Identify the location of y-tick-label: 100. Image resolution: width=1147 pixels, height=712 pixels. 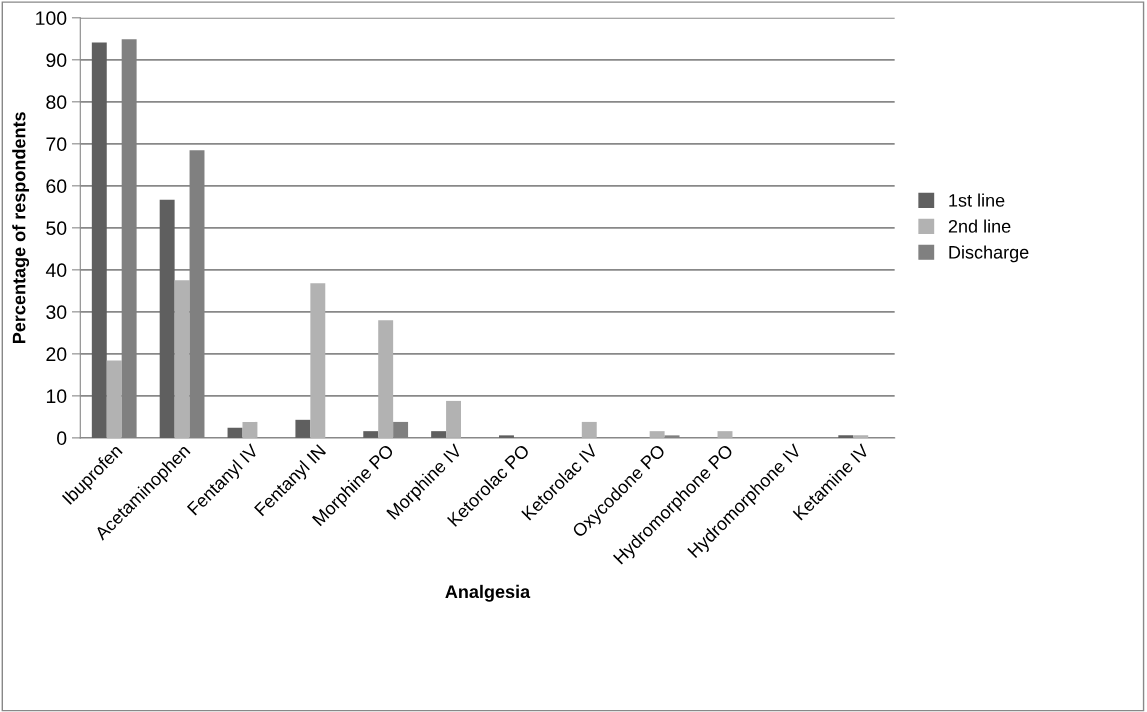
(51, 18).